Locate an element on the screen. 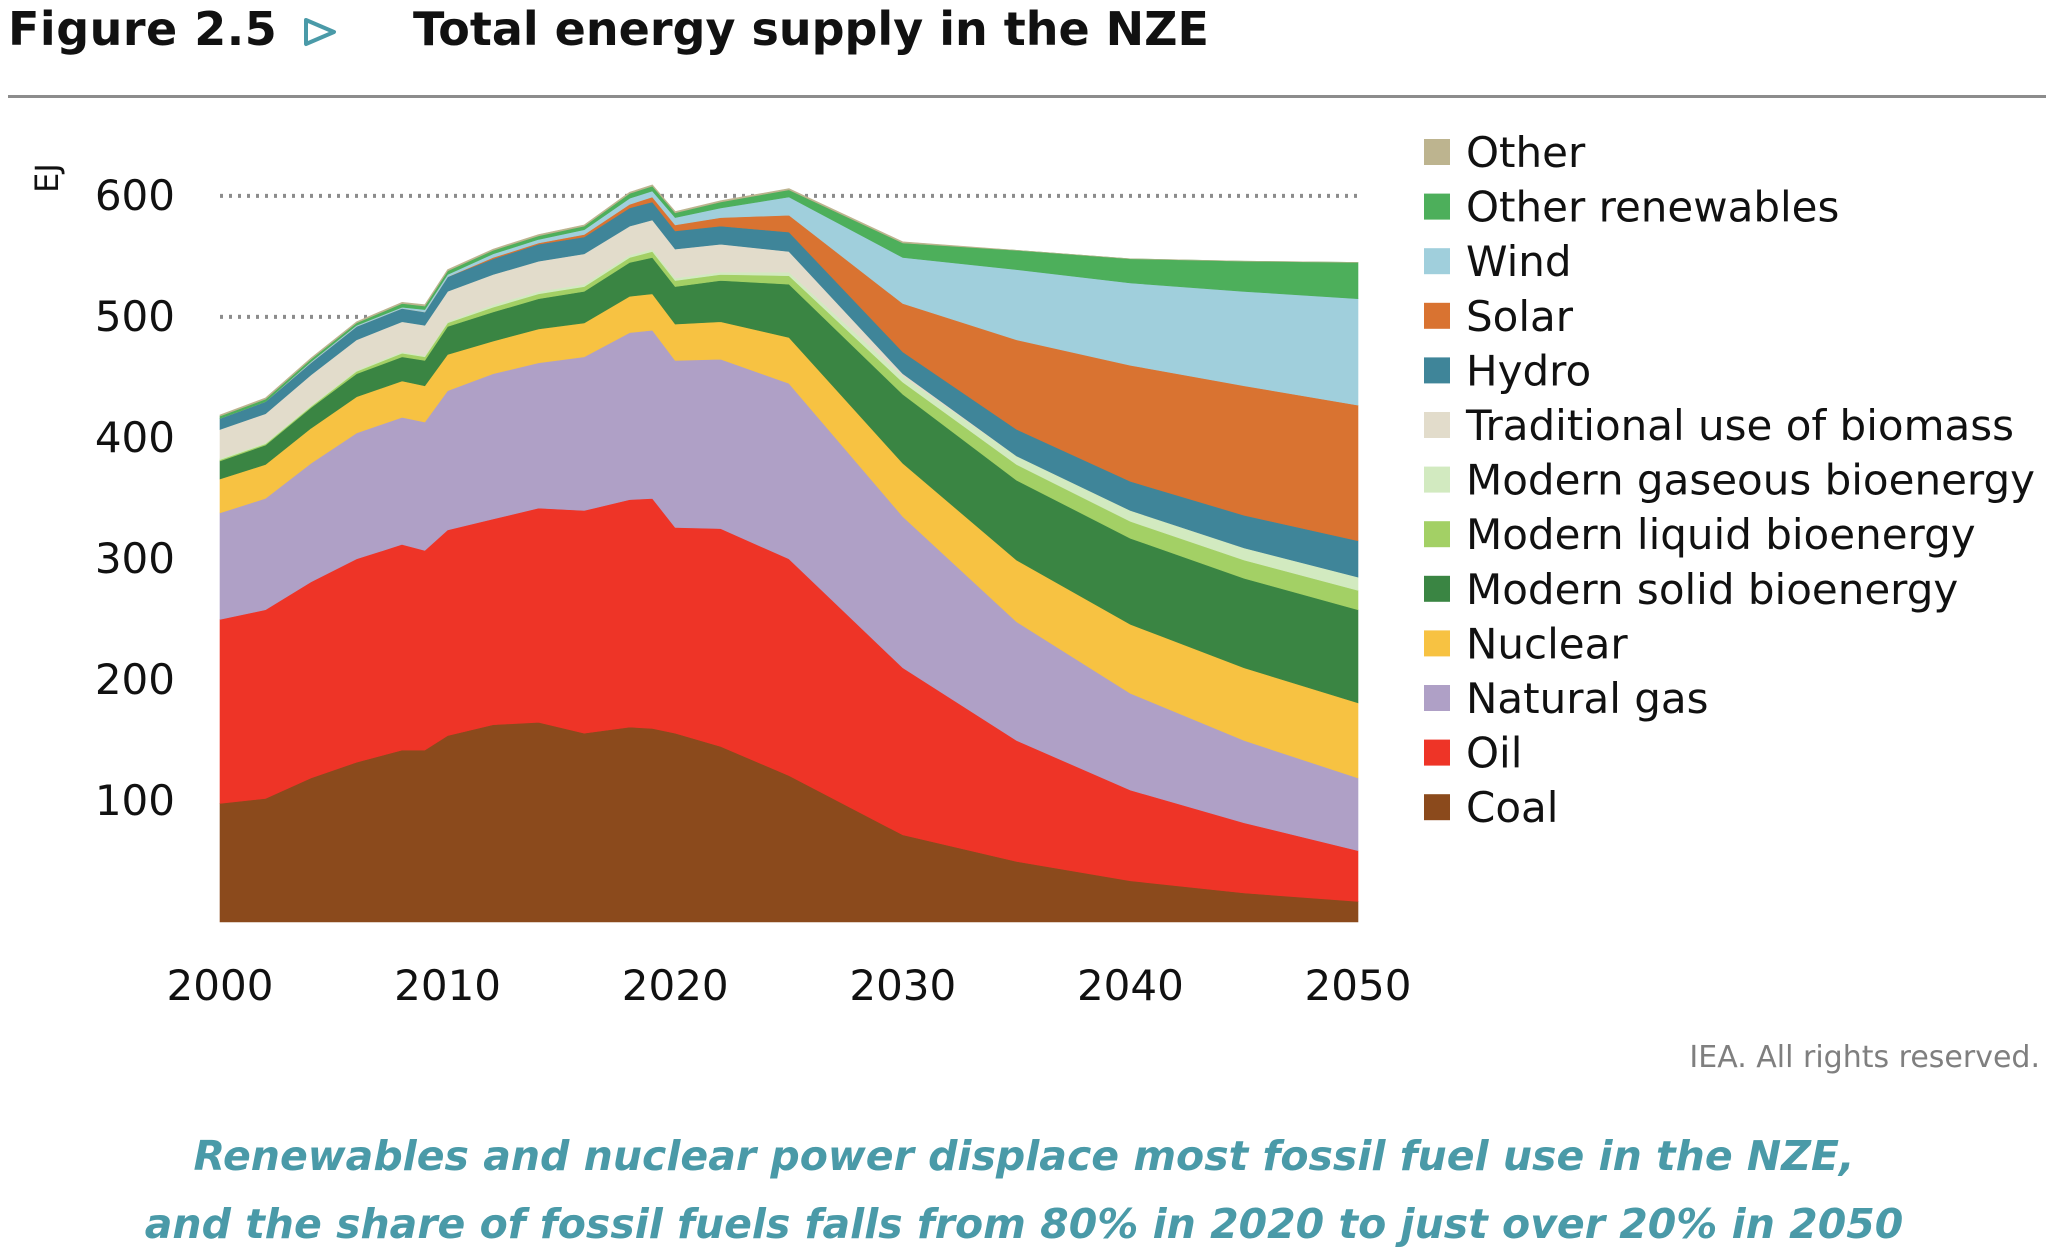  legend-label: Coal is located at coordinates (1512, 807).